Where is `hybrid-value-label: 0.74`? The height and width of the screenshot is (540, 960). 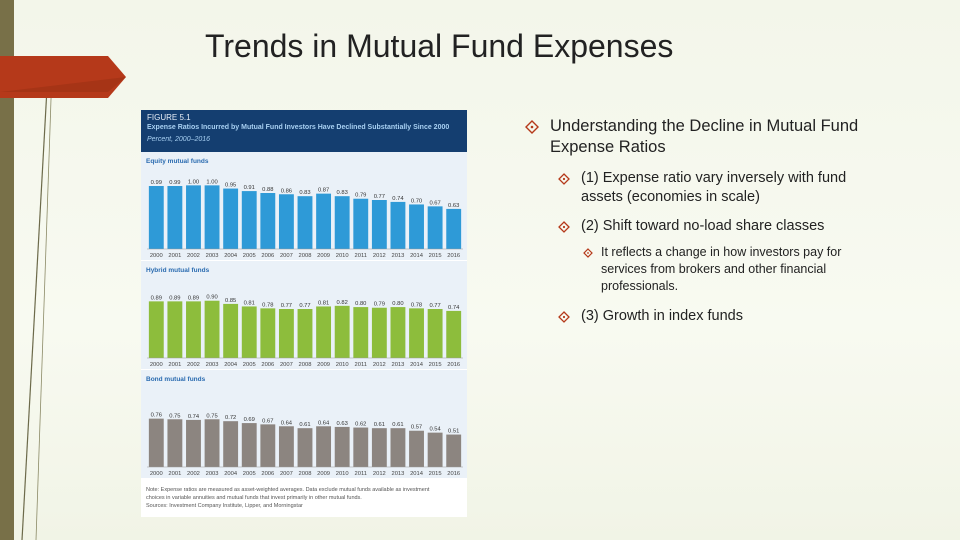
hybrid-value-label: 0.74 is located at coordinates (454, 308).